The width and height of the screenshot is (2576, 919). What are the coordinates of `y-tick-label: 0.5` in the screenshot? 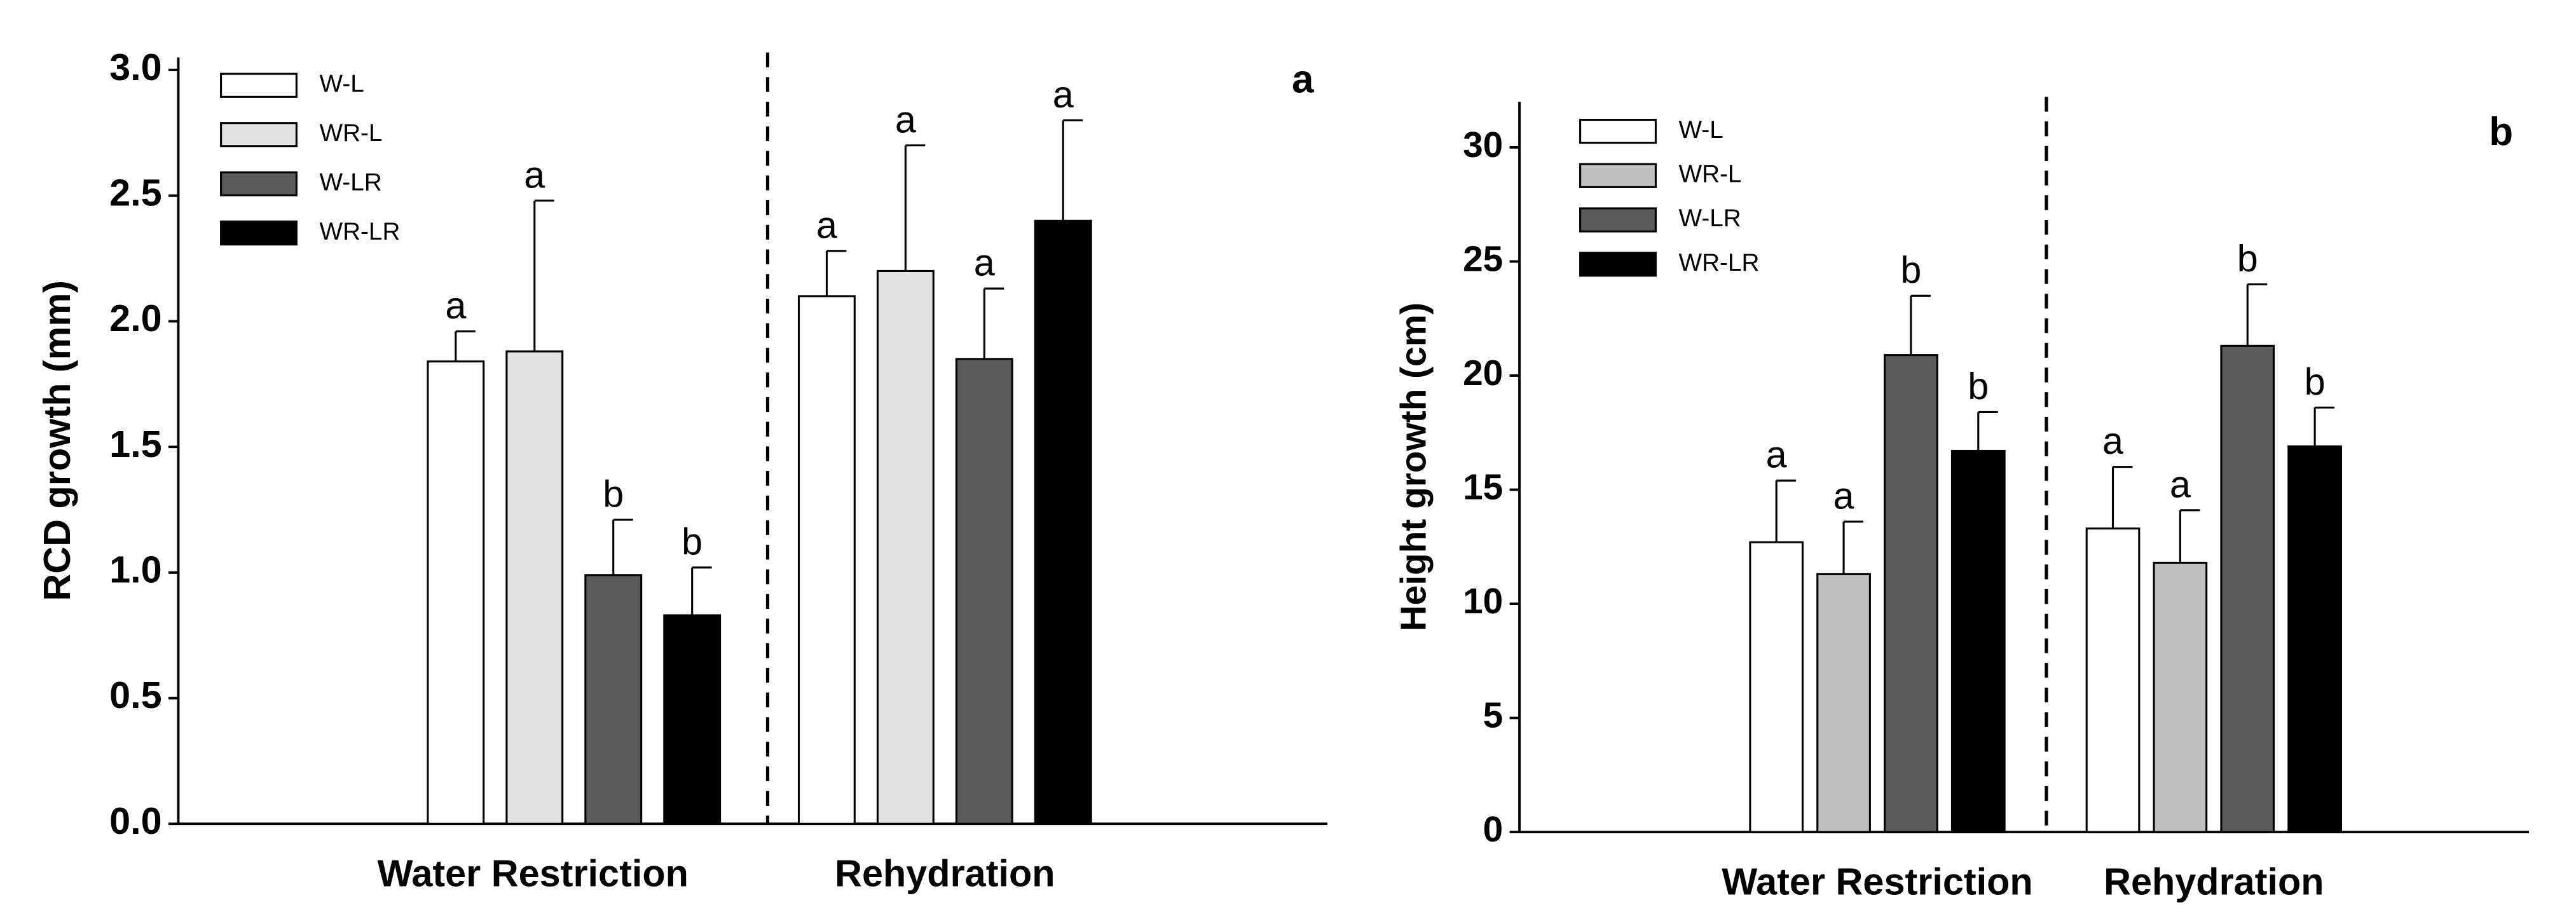 It's located at (135, 695).